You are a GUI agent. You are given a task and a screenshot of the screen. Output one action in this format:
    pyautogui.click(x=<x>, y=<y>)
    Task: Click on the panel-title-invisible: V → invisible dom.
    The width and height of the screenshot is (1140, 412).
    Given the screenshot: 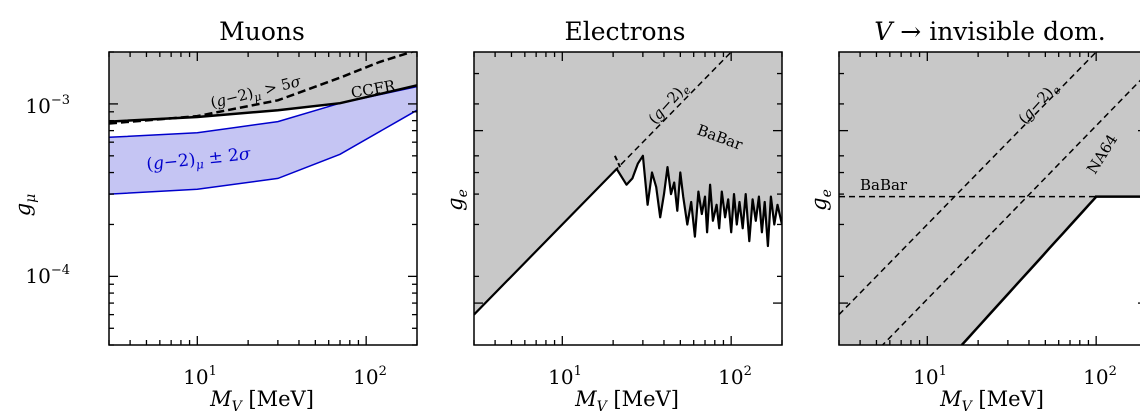 What is the action you would take?
    pyautogui.click(x=989, y=31)
    